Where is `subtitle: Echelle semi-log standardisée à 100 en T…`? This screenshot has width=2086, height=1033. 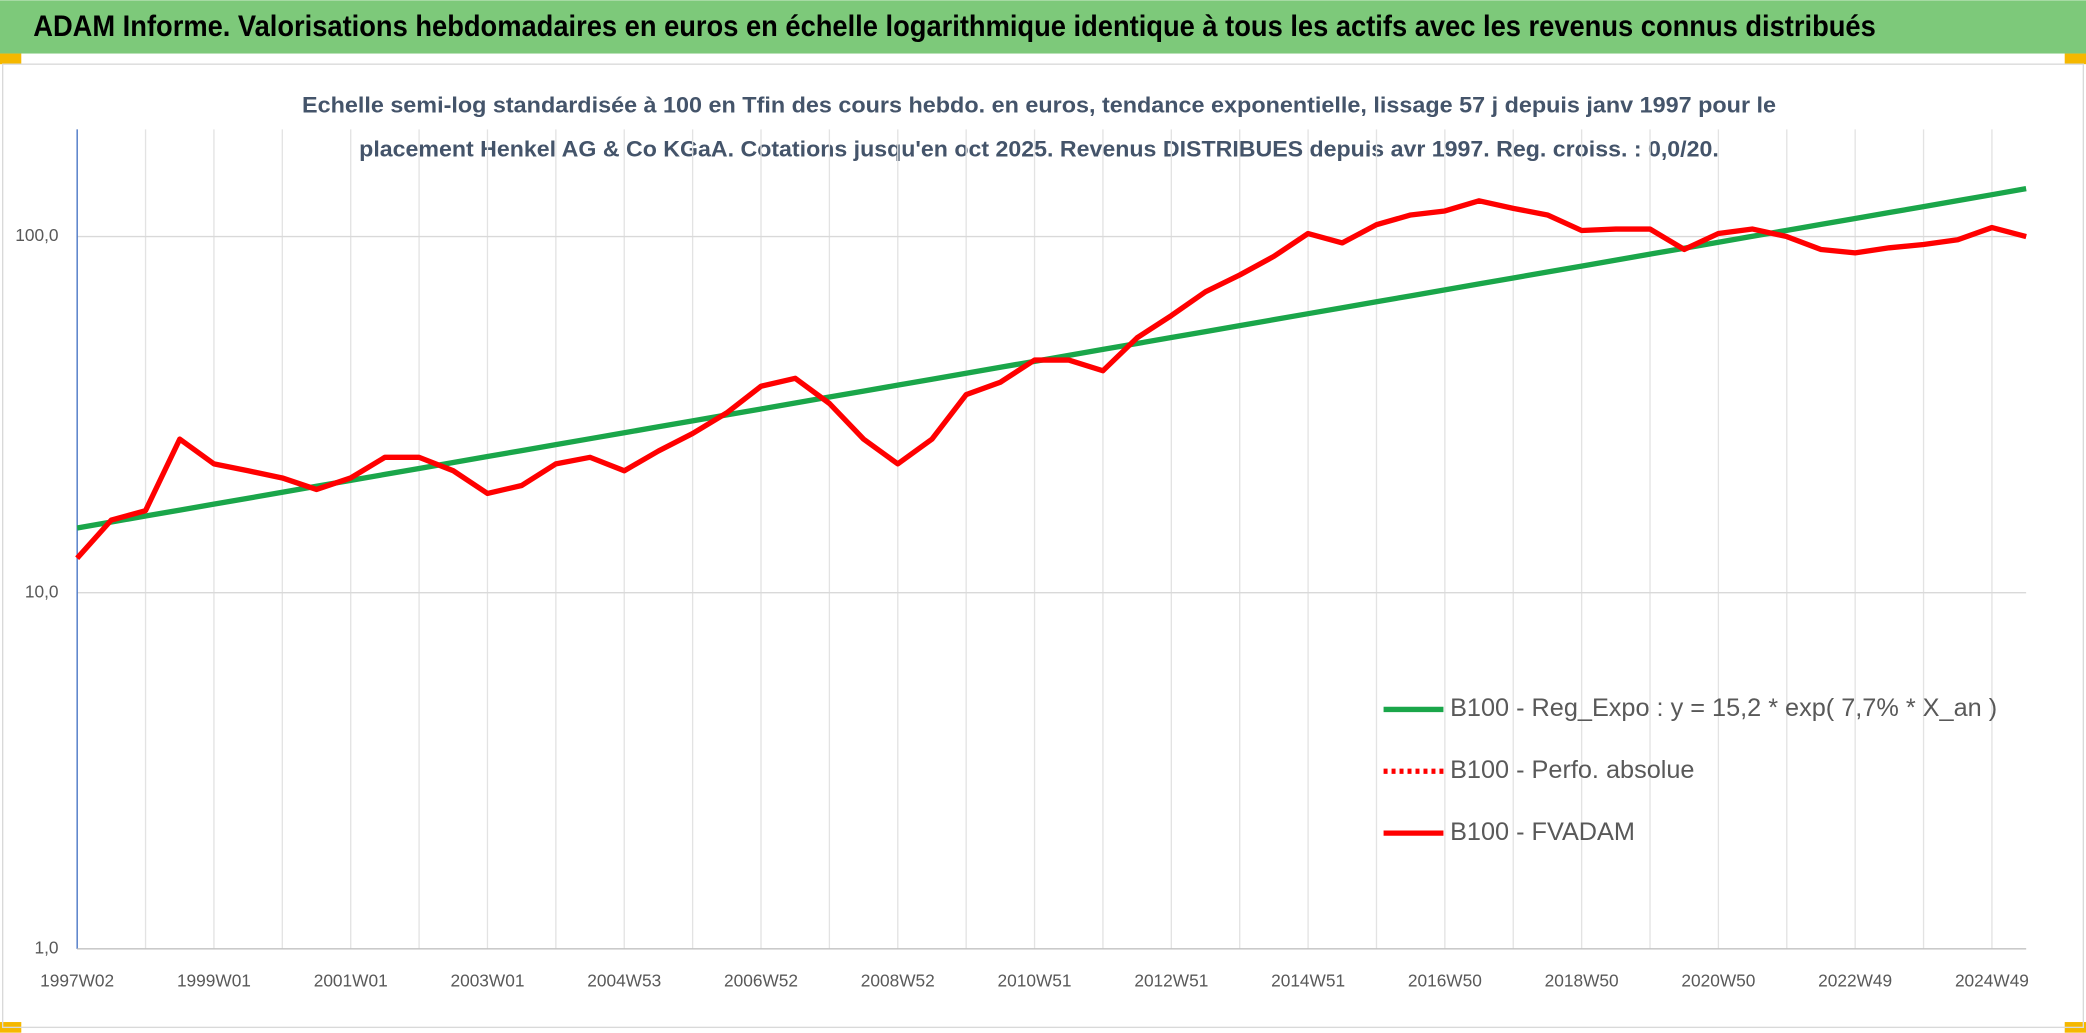
subtitle: Echelle semi-log standardisée à 100 en T… is located at coordinates (1039, 105).